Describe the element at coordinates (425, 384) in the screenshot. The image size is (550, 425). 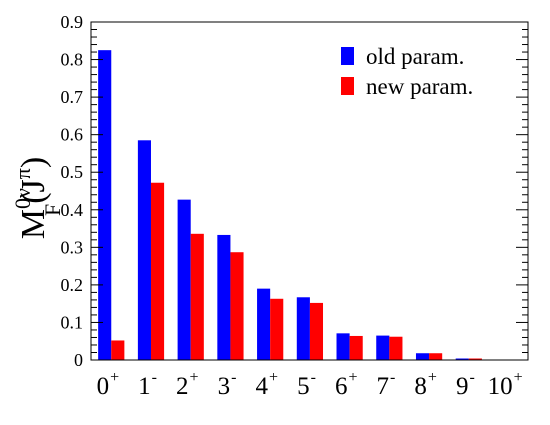
I see `x-tick-label-8: 8+` at that location.